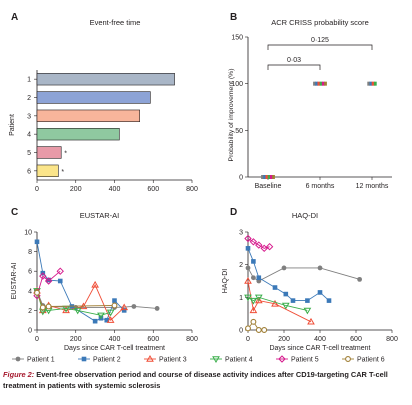 The height and width of the screenshot is (405, 412). What do you see at coordinates (356, 339) in the screenshot?
I see `x-tick-label: 600` at bounding box center [356, 339].